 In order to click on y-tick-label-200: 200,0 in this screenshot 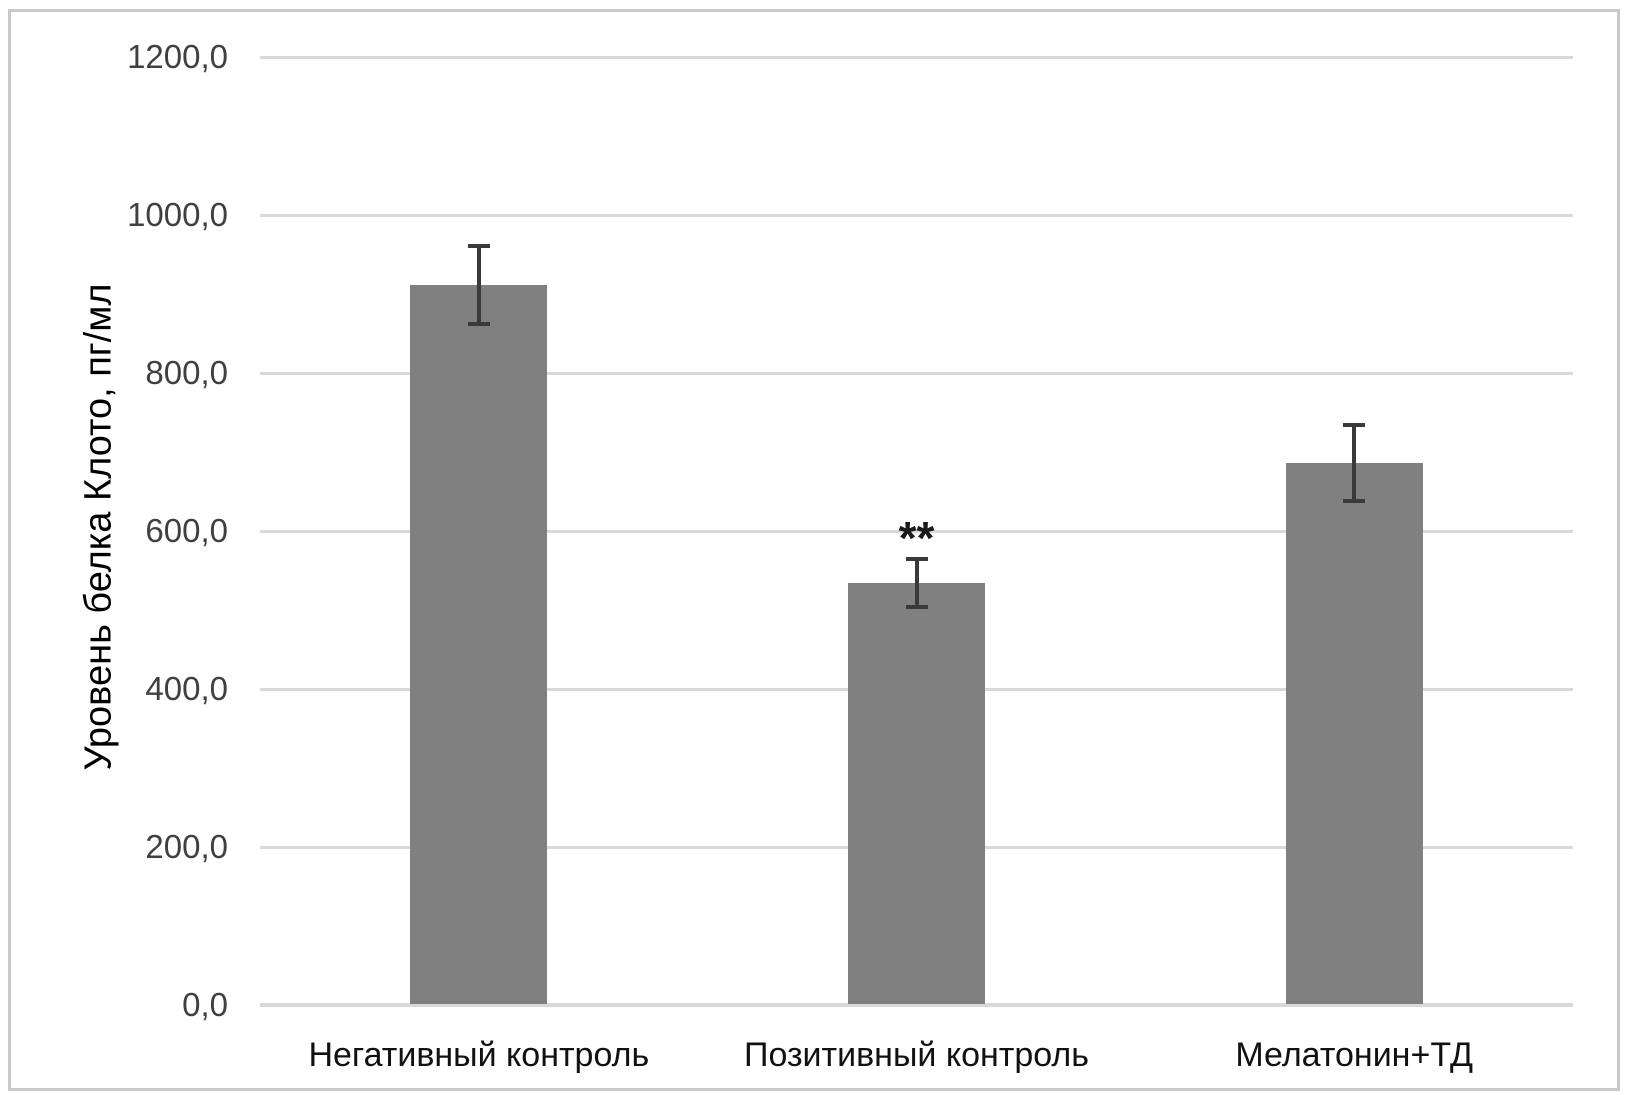, I will do `click(186, 846)`.